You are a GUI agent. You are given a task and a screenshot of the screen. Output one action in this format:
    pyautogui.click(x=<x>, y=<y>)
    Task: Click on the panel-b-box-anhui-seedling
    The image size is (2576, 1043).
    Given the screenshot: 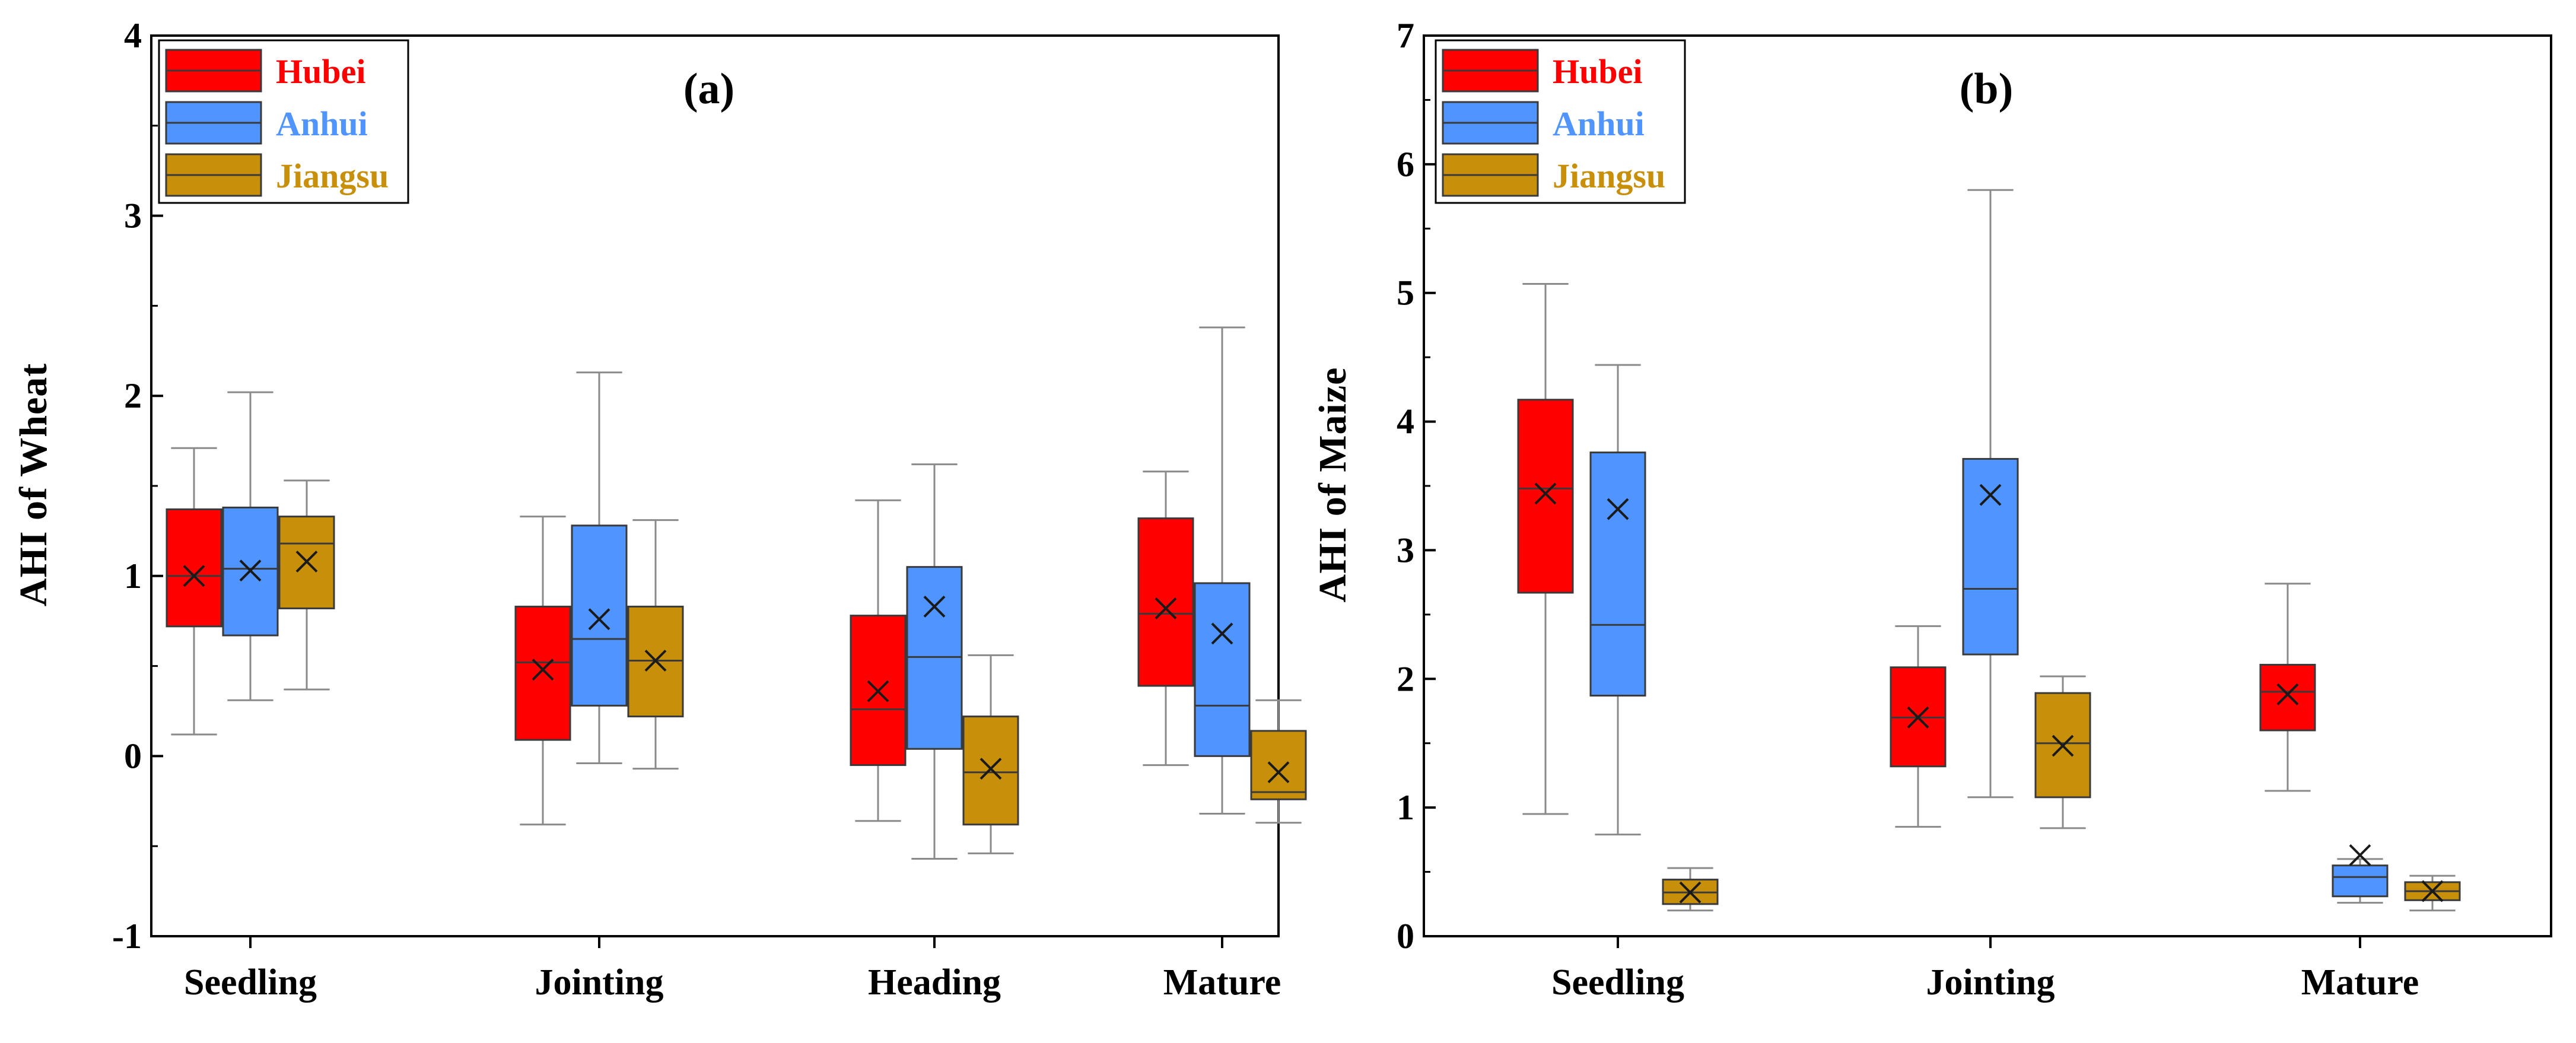 What is the action you would take?
    pyautogui.click(x=1617, y=600)
    